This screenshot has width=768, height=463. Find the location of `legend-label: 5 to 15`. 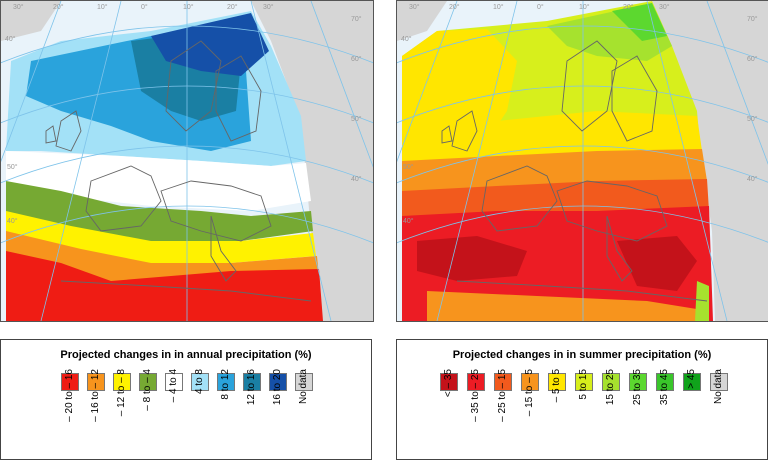

legend-label: 5 to 15 is located at coordinates (583, 384).